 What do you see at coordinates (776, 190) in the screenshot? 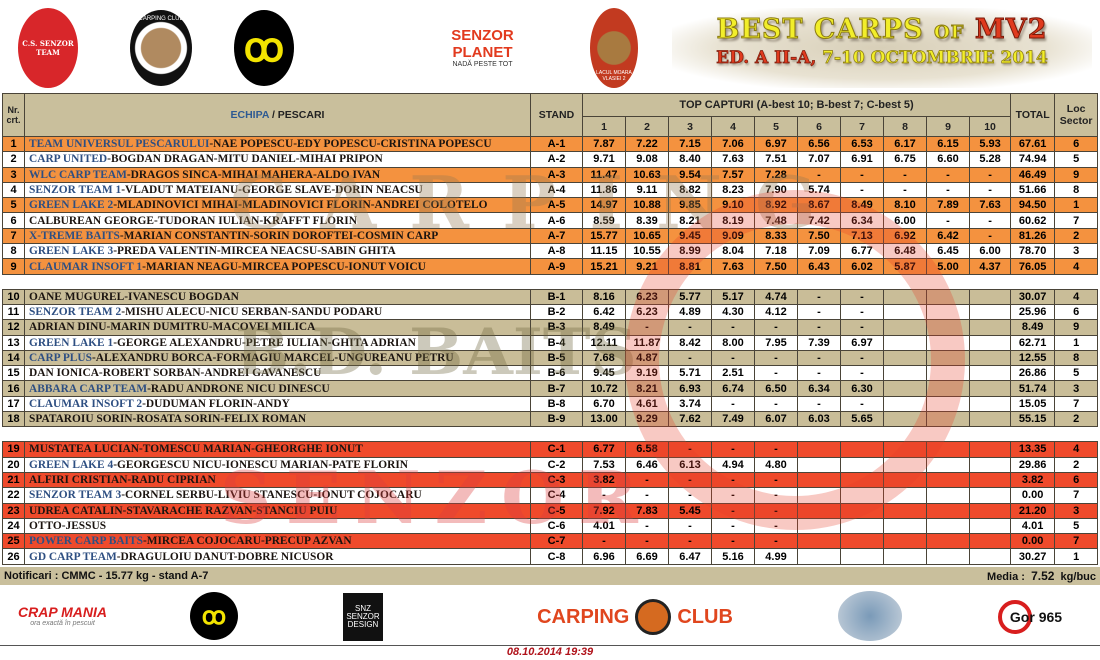
I see `catch-weight-cell: 7.90` at bounding box center [776, 190].